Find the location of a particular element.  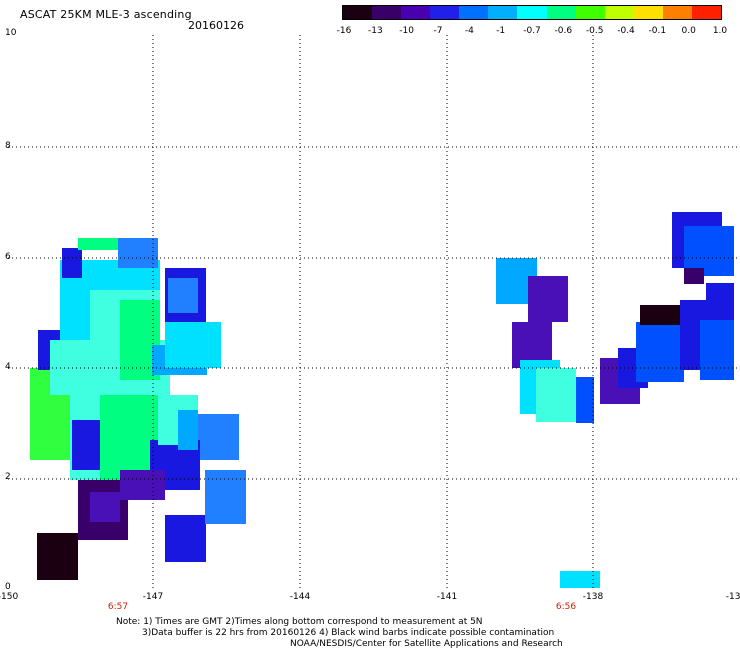

map-date: 20160126 is located at coordinates (216, 25).